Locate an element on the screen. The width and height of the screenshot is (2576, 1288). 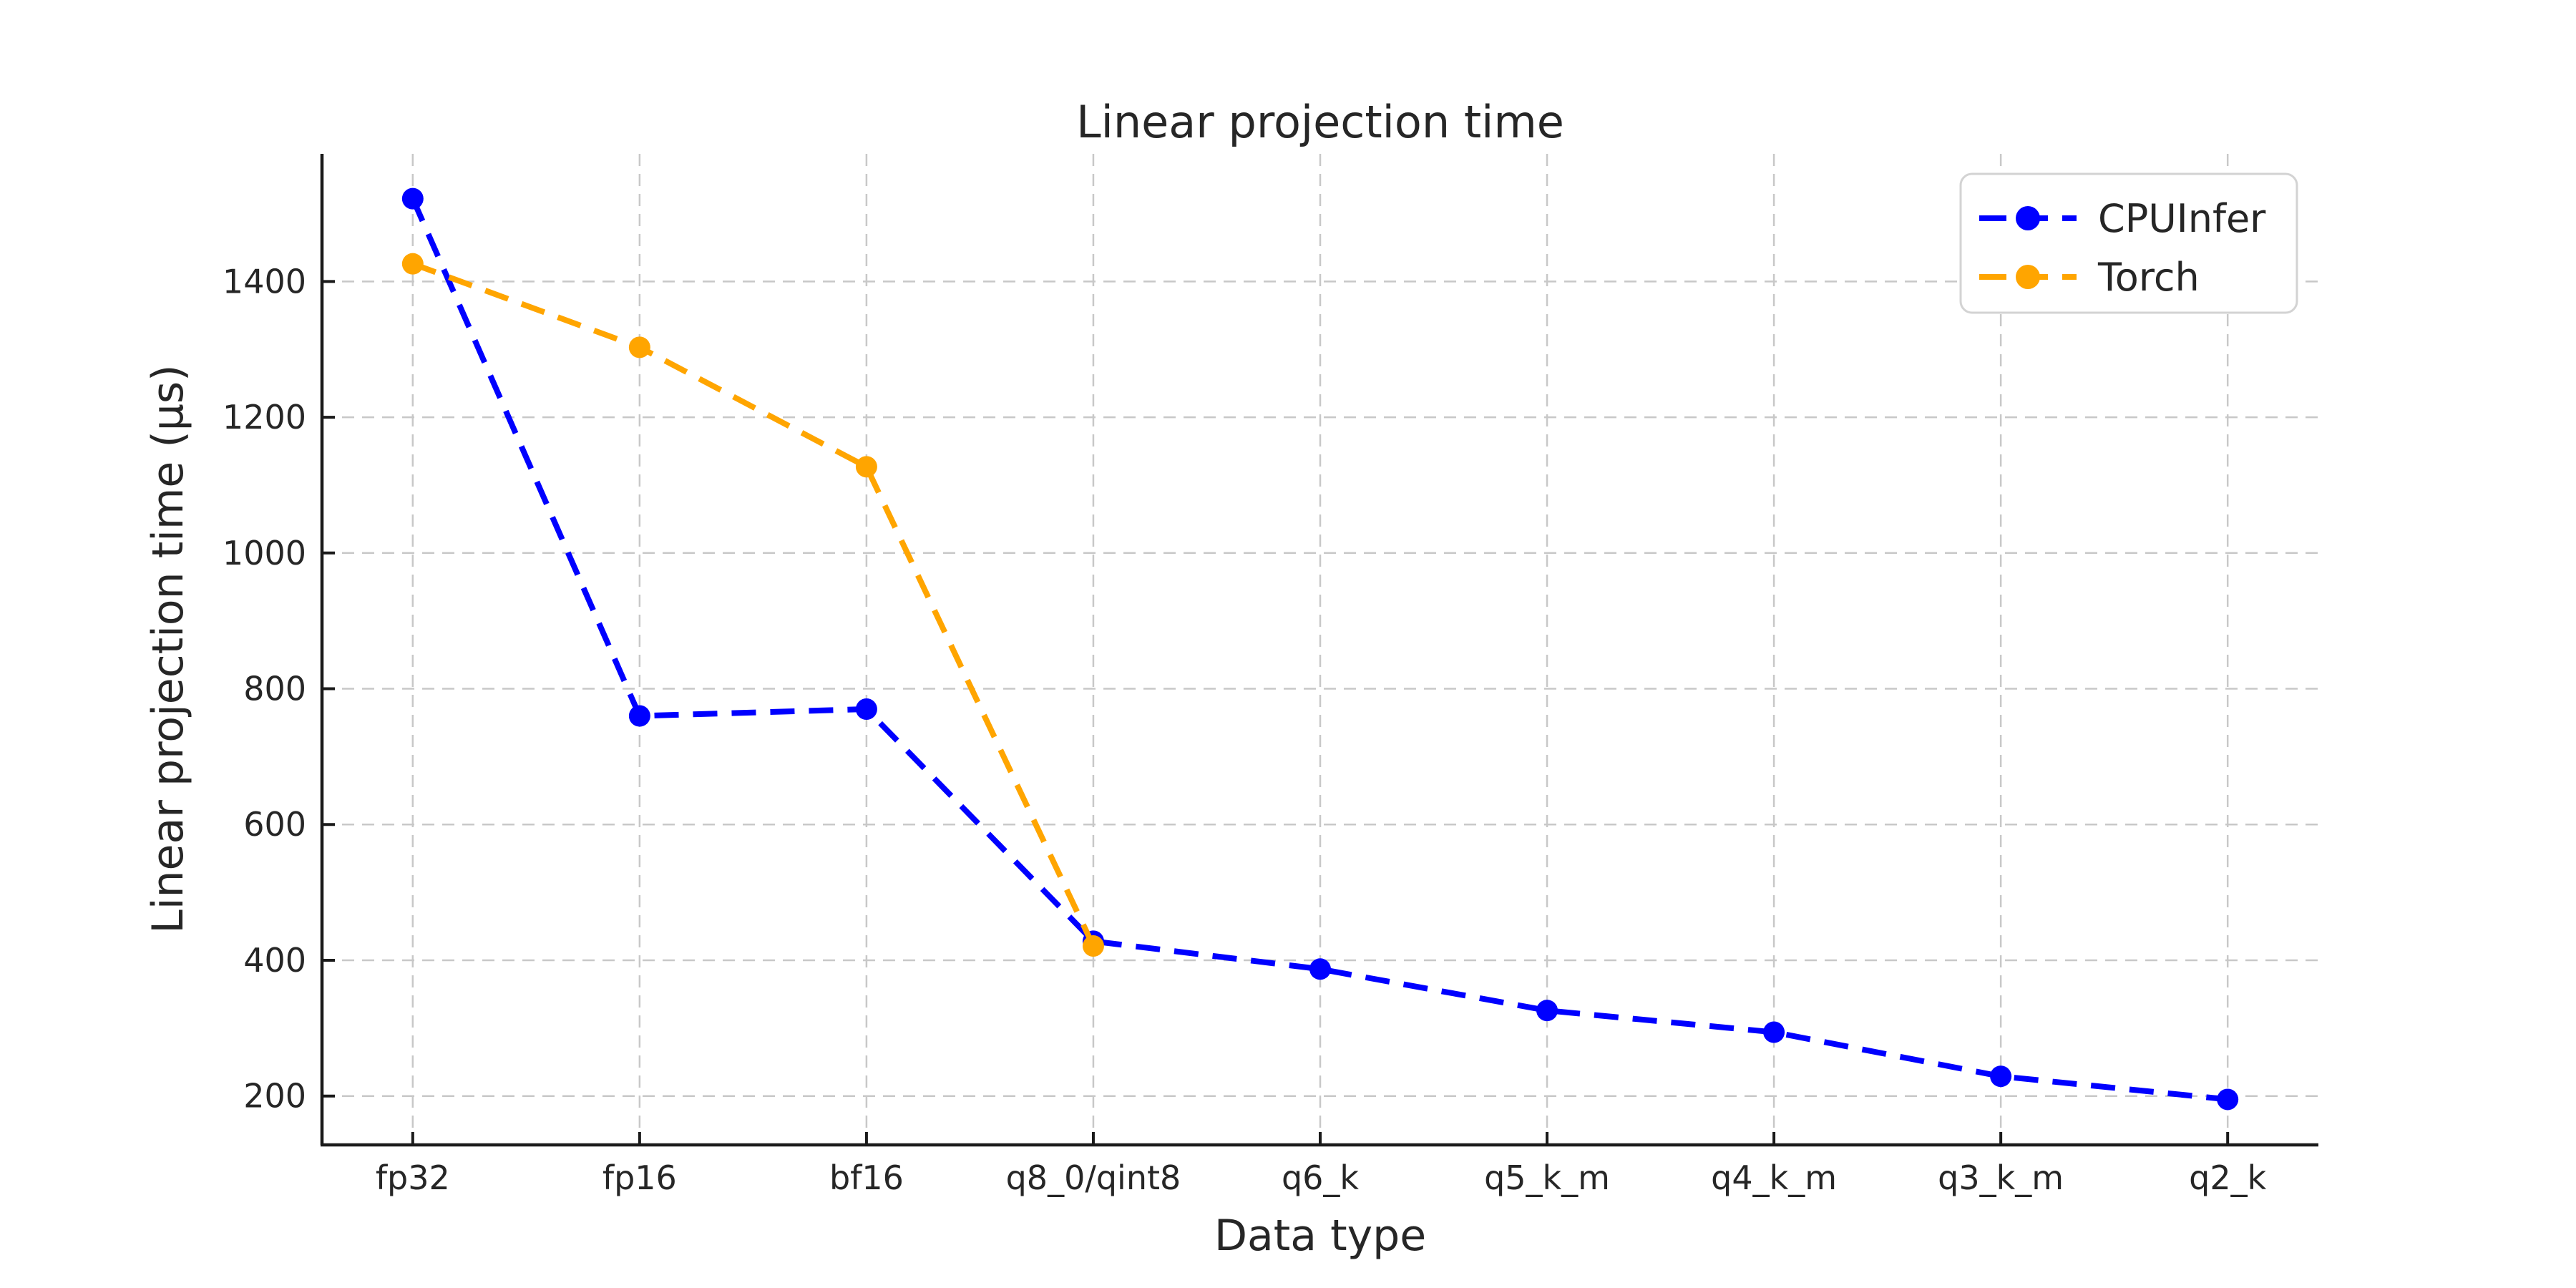
legend-label-torch: Torch is located at coordinates (2148, 277).